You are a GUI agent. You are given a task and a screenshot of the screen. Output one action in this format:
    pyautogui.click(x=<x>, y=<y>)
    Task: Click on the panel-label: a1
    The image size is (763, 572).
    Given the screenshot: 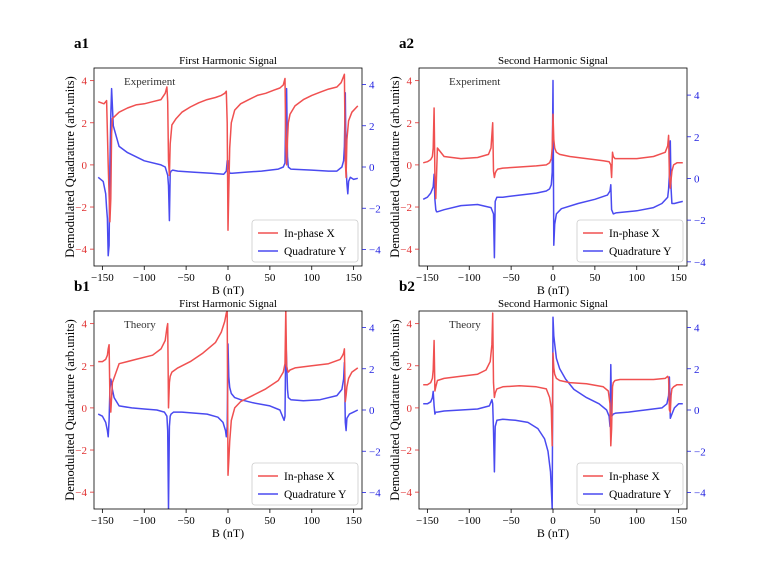 What is the action you would take?
    pyautogui.click(x=81, y=44)
    